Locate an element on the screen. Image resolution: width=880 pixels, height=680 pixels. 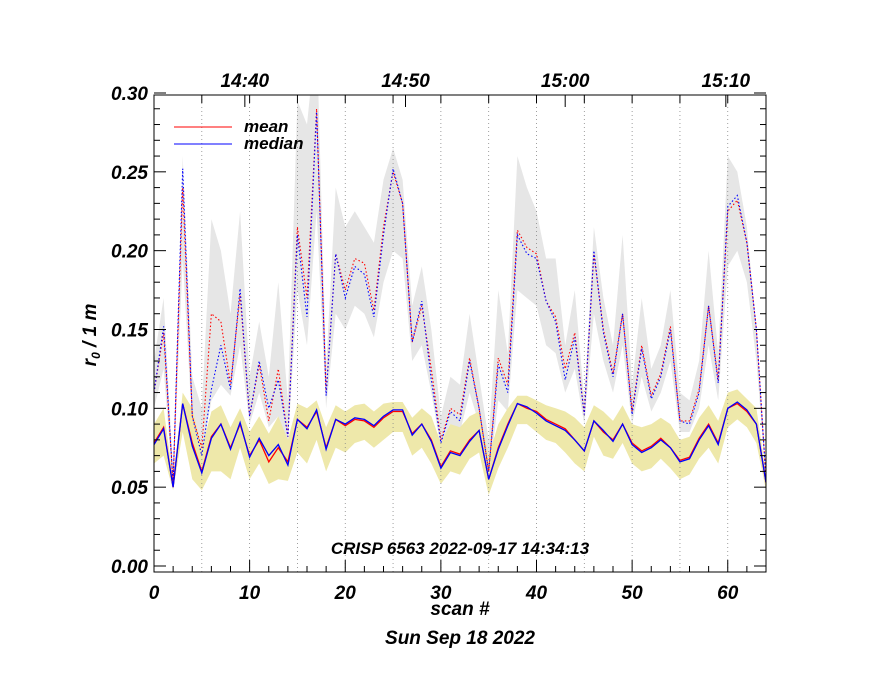
top-time-label: 14:40 is located at coordinates (245, 81).